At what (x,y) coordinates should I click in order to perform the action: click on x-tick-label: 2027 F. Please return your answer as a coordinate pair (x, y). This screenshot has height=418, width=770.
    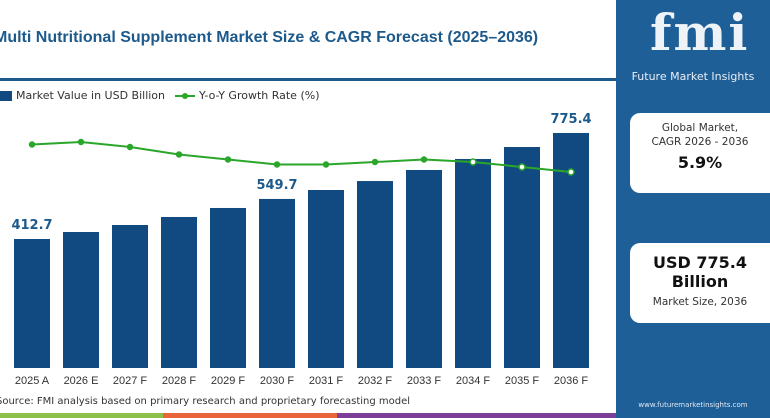
    Looking at the image, I should click on (130, 381).